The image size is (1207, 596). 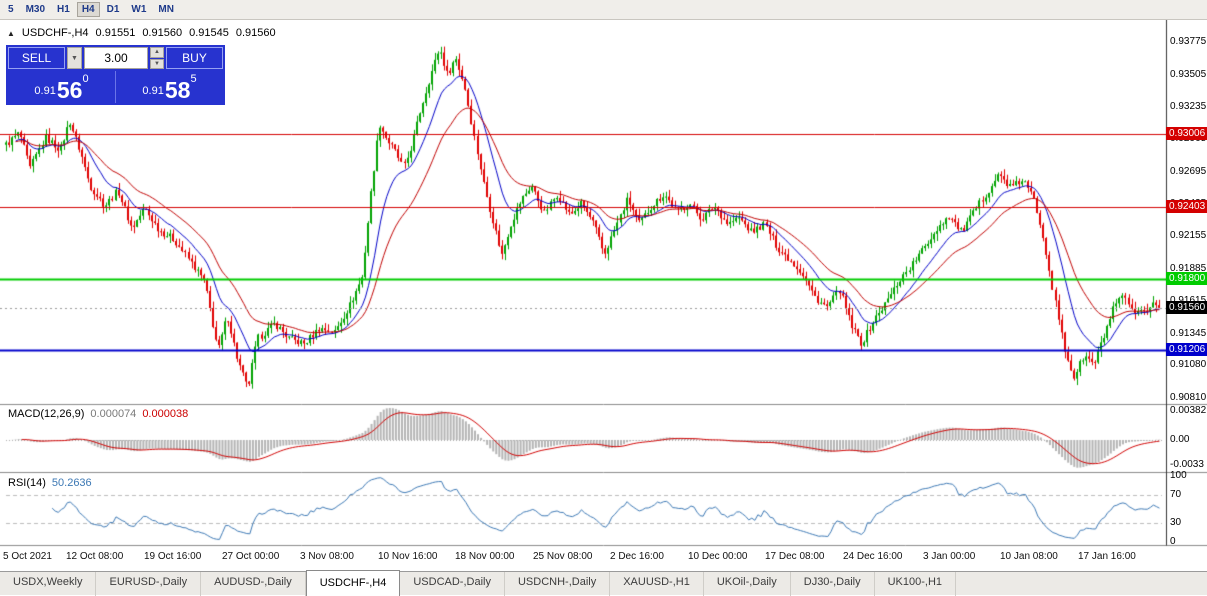 What do you see at coordinates (1187, 464) in the screenshot?
I see `macd-axis-label: -0.0033` at bounding box center [1187, 464].